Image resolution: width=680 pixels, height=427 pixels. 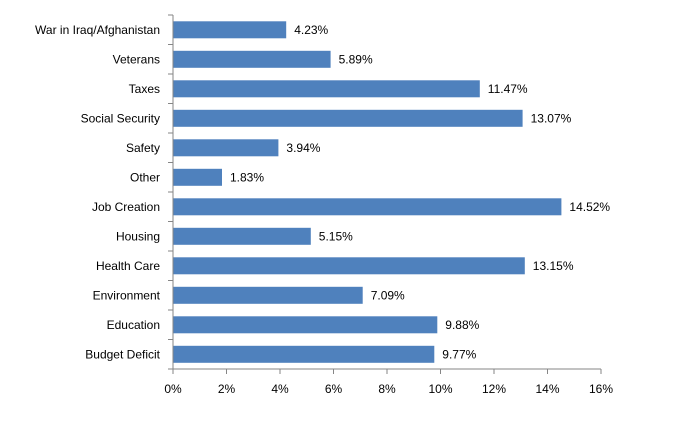 I want to click on value-label: 1.83%, so click(x=247, y=177).